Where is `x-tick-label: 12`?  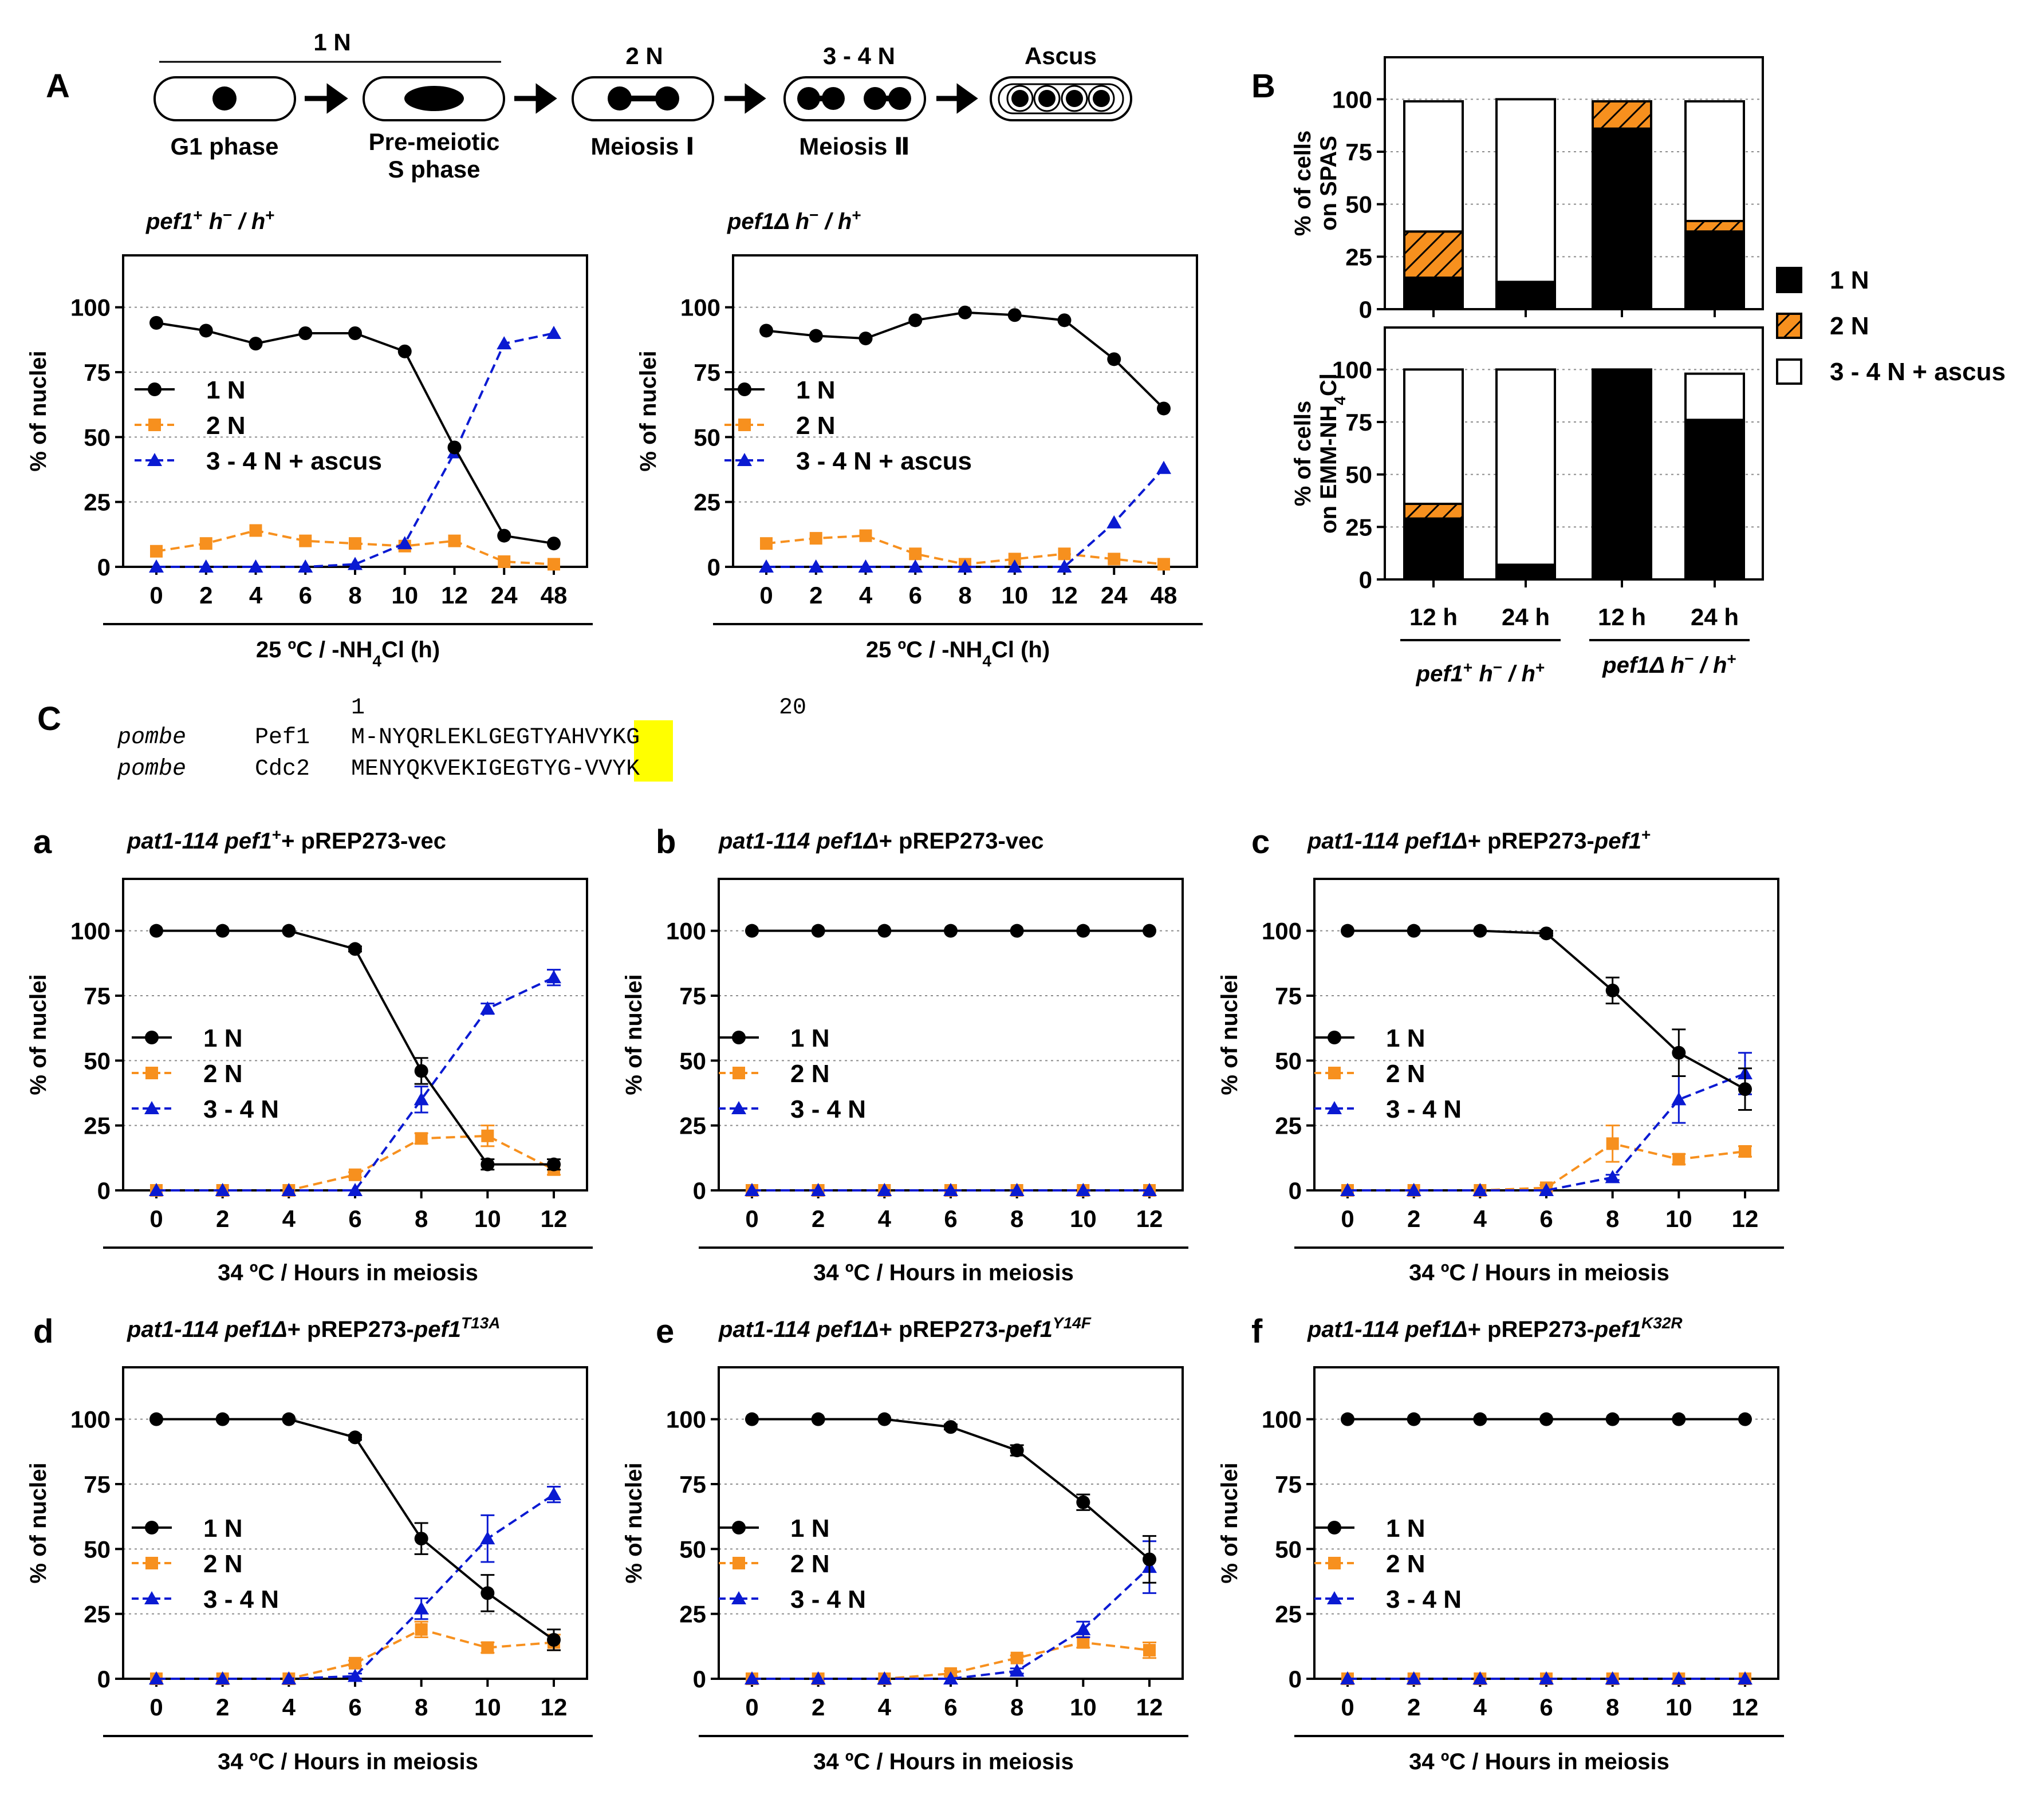
x-tick-label: 12 is located at coordinates (554, 1218).